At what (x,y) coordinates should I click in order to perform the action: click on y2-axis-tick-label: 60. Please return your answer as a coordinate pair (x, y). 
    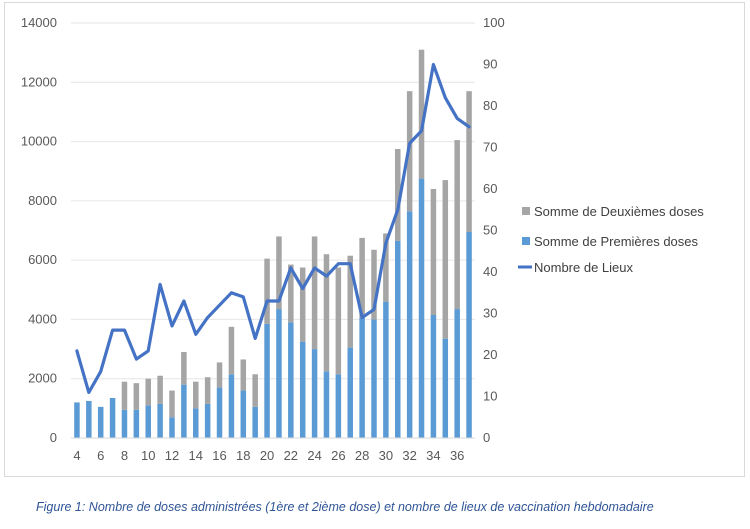
    Looking at the image, I should click on (490, 188).